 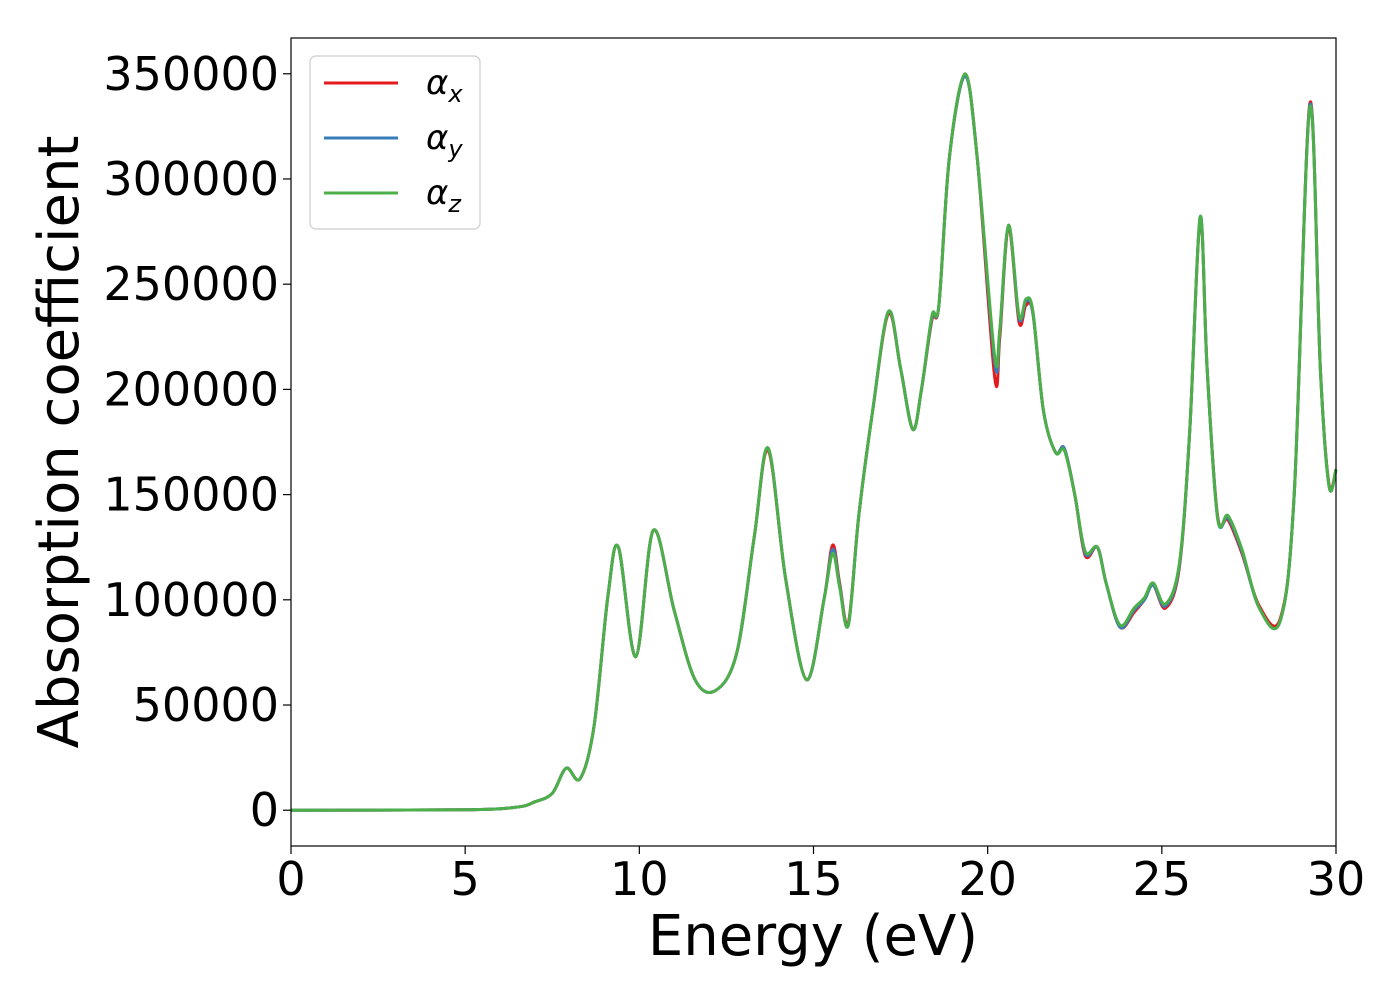 What do you see at coordinates (191, 179) in the screenshot?
I see `y-tick-label: 300000` at bounding box center [191, 179].